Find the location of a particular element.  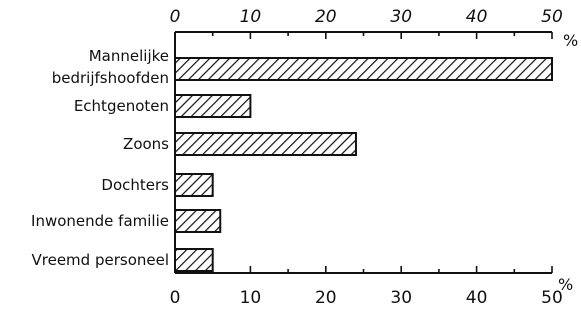

category-label: bedrijfshoofden is located at coordinates (110, 78).